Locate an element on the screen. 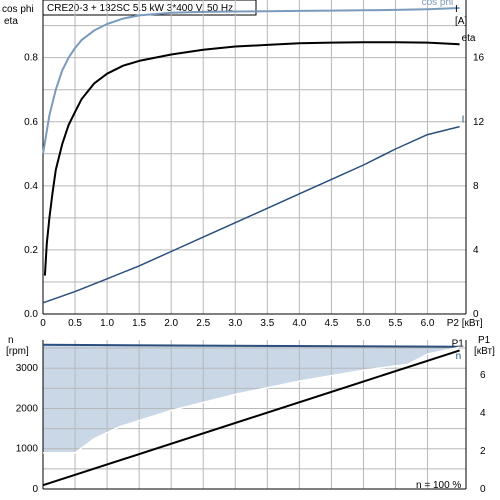 Image resolution: width=500 pixels, height=500 pixels. series-label-eta: eta is located at coordinates (469, 38).